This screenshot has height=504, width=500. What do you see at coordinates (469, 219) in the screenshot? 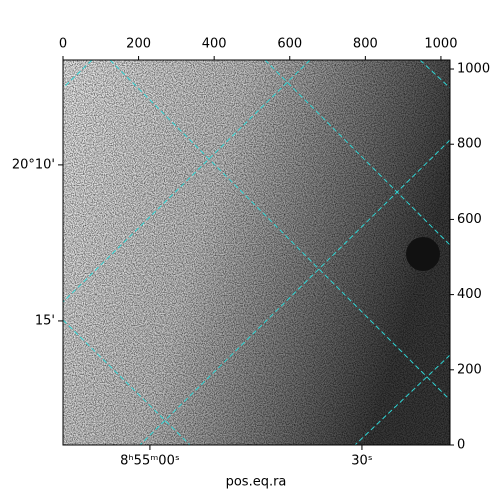
I see `y-tick-label: 600` at bounding box center [469, 219].